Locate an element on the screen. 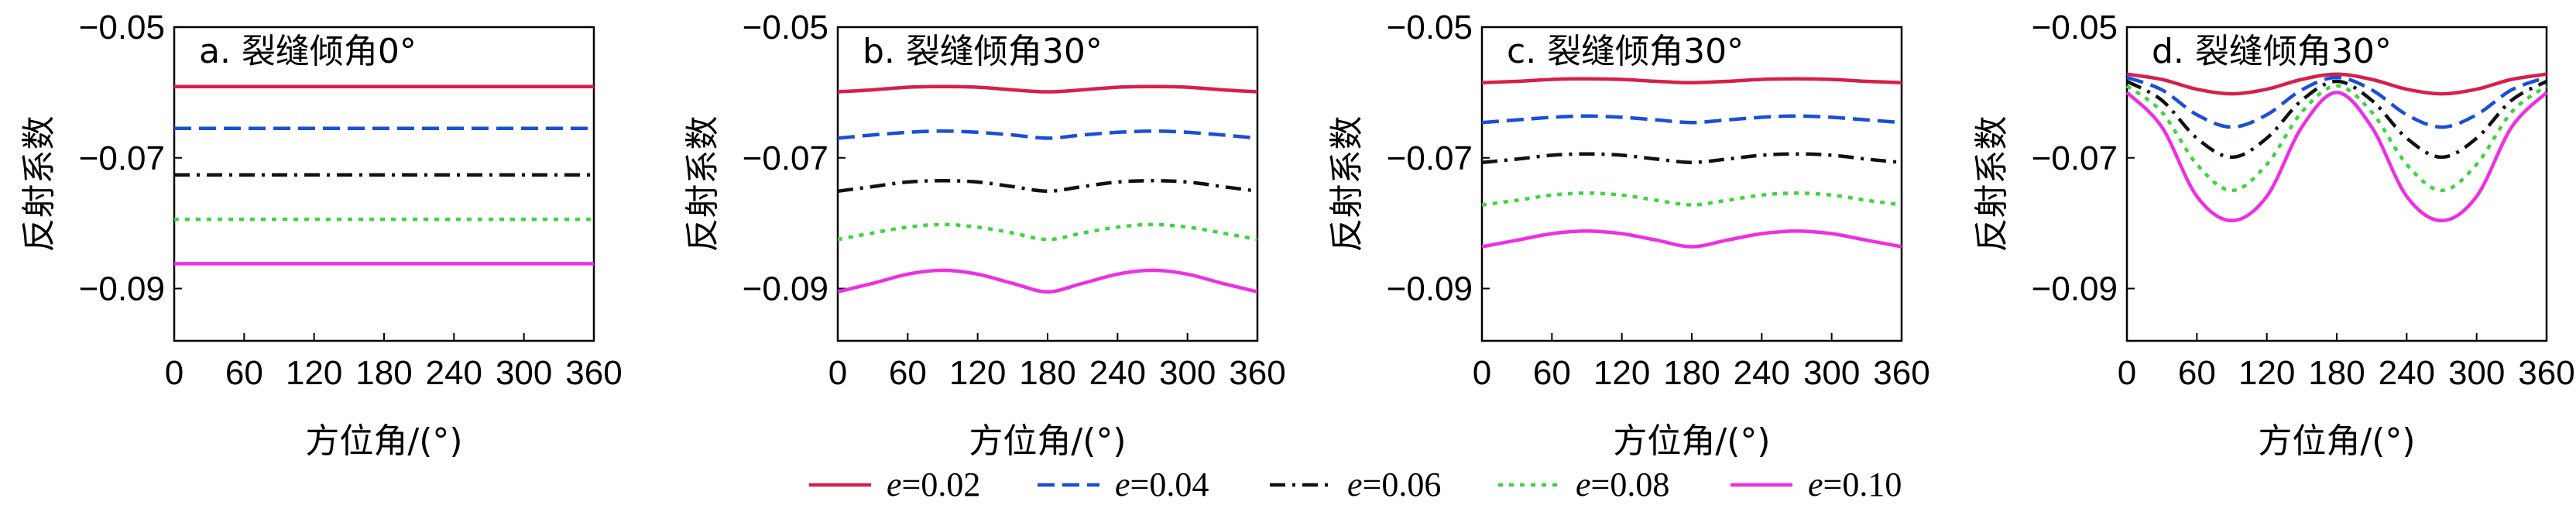  legend-label: e=0.08 is located at coordinates (1622, 485).